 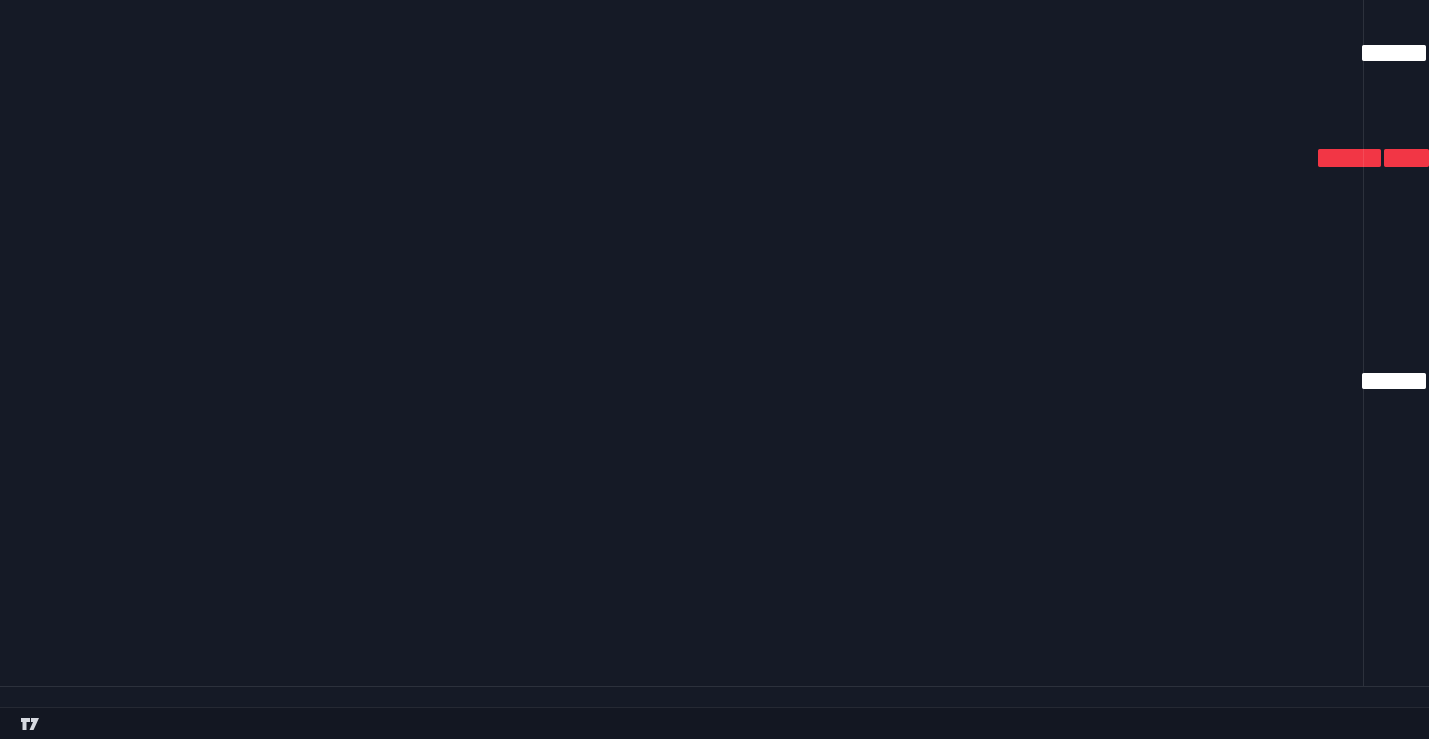 I want to click on last-price-badge, so click(x=1406, y=158).